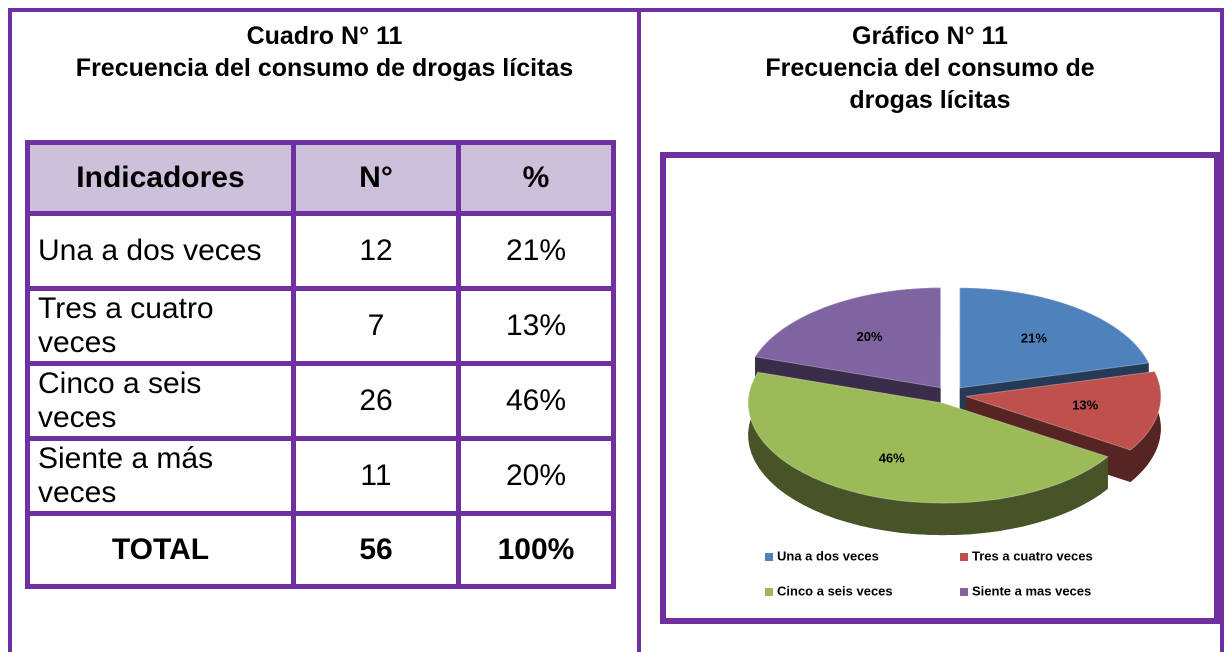 This screenshot has width=1228, height=652. I want to click on cell: TOTAL, so click(160, 550).